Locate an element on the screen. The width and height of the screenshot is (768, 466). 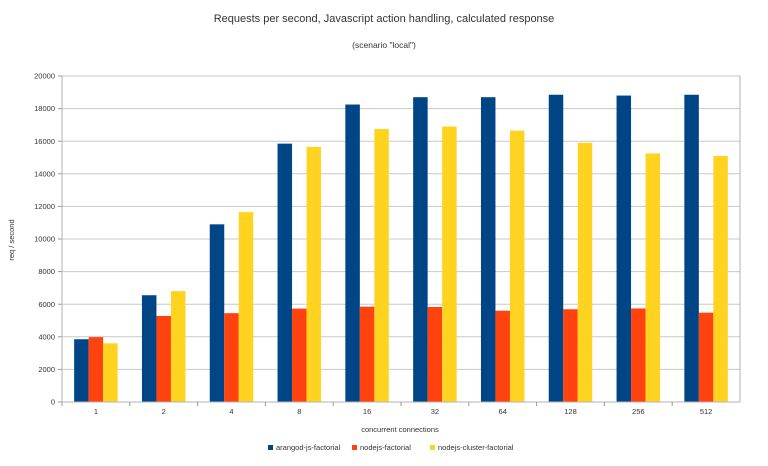
x-tick-label: 16 is located at coordinates (367, 411).